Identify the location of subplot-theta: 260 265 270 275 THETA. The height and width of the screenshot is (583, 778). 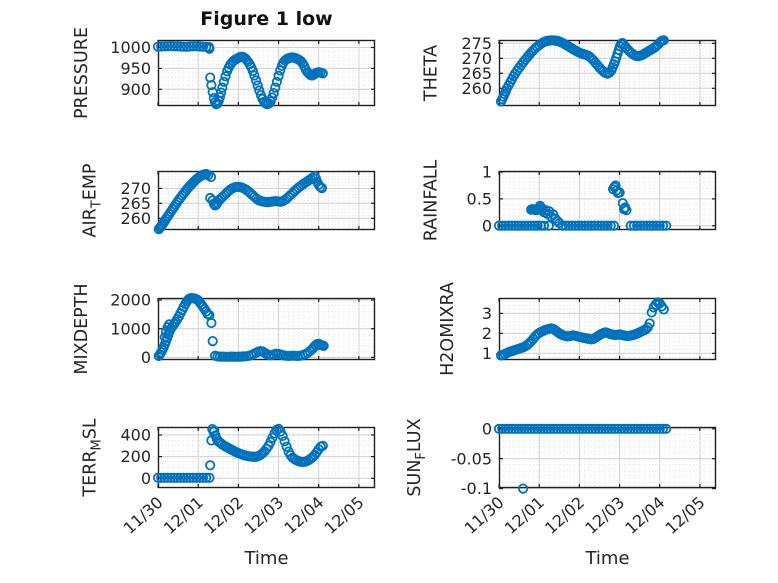
(569, 70).